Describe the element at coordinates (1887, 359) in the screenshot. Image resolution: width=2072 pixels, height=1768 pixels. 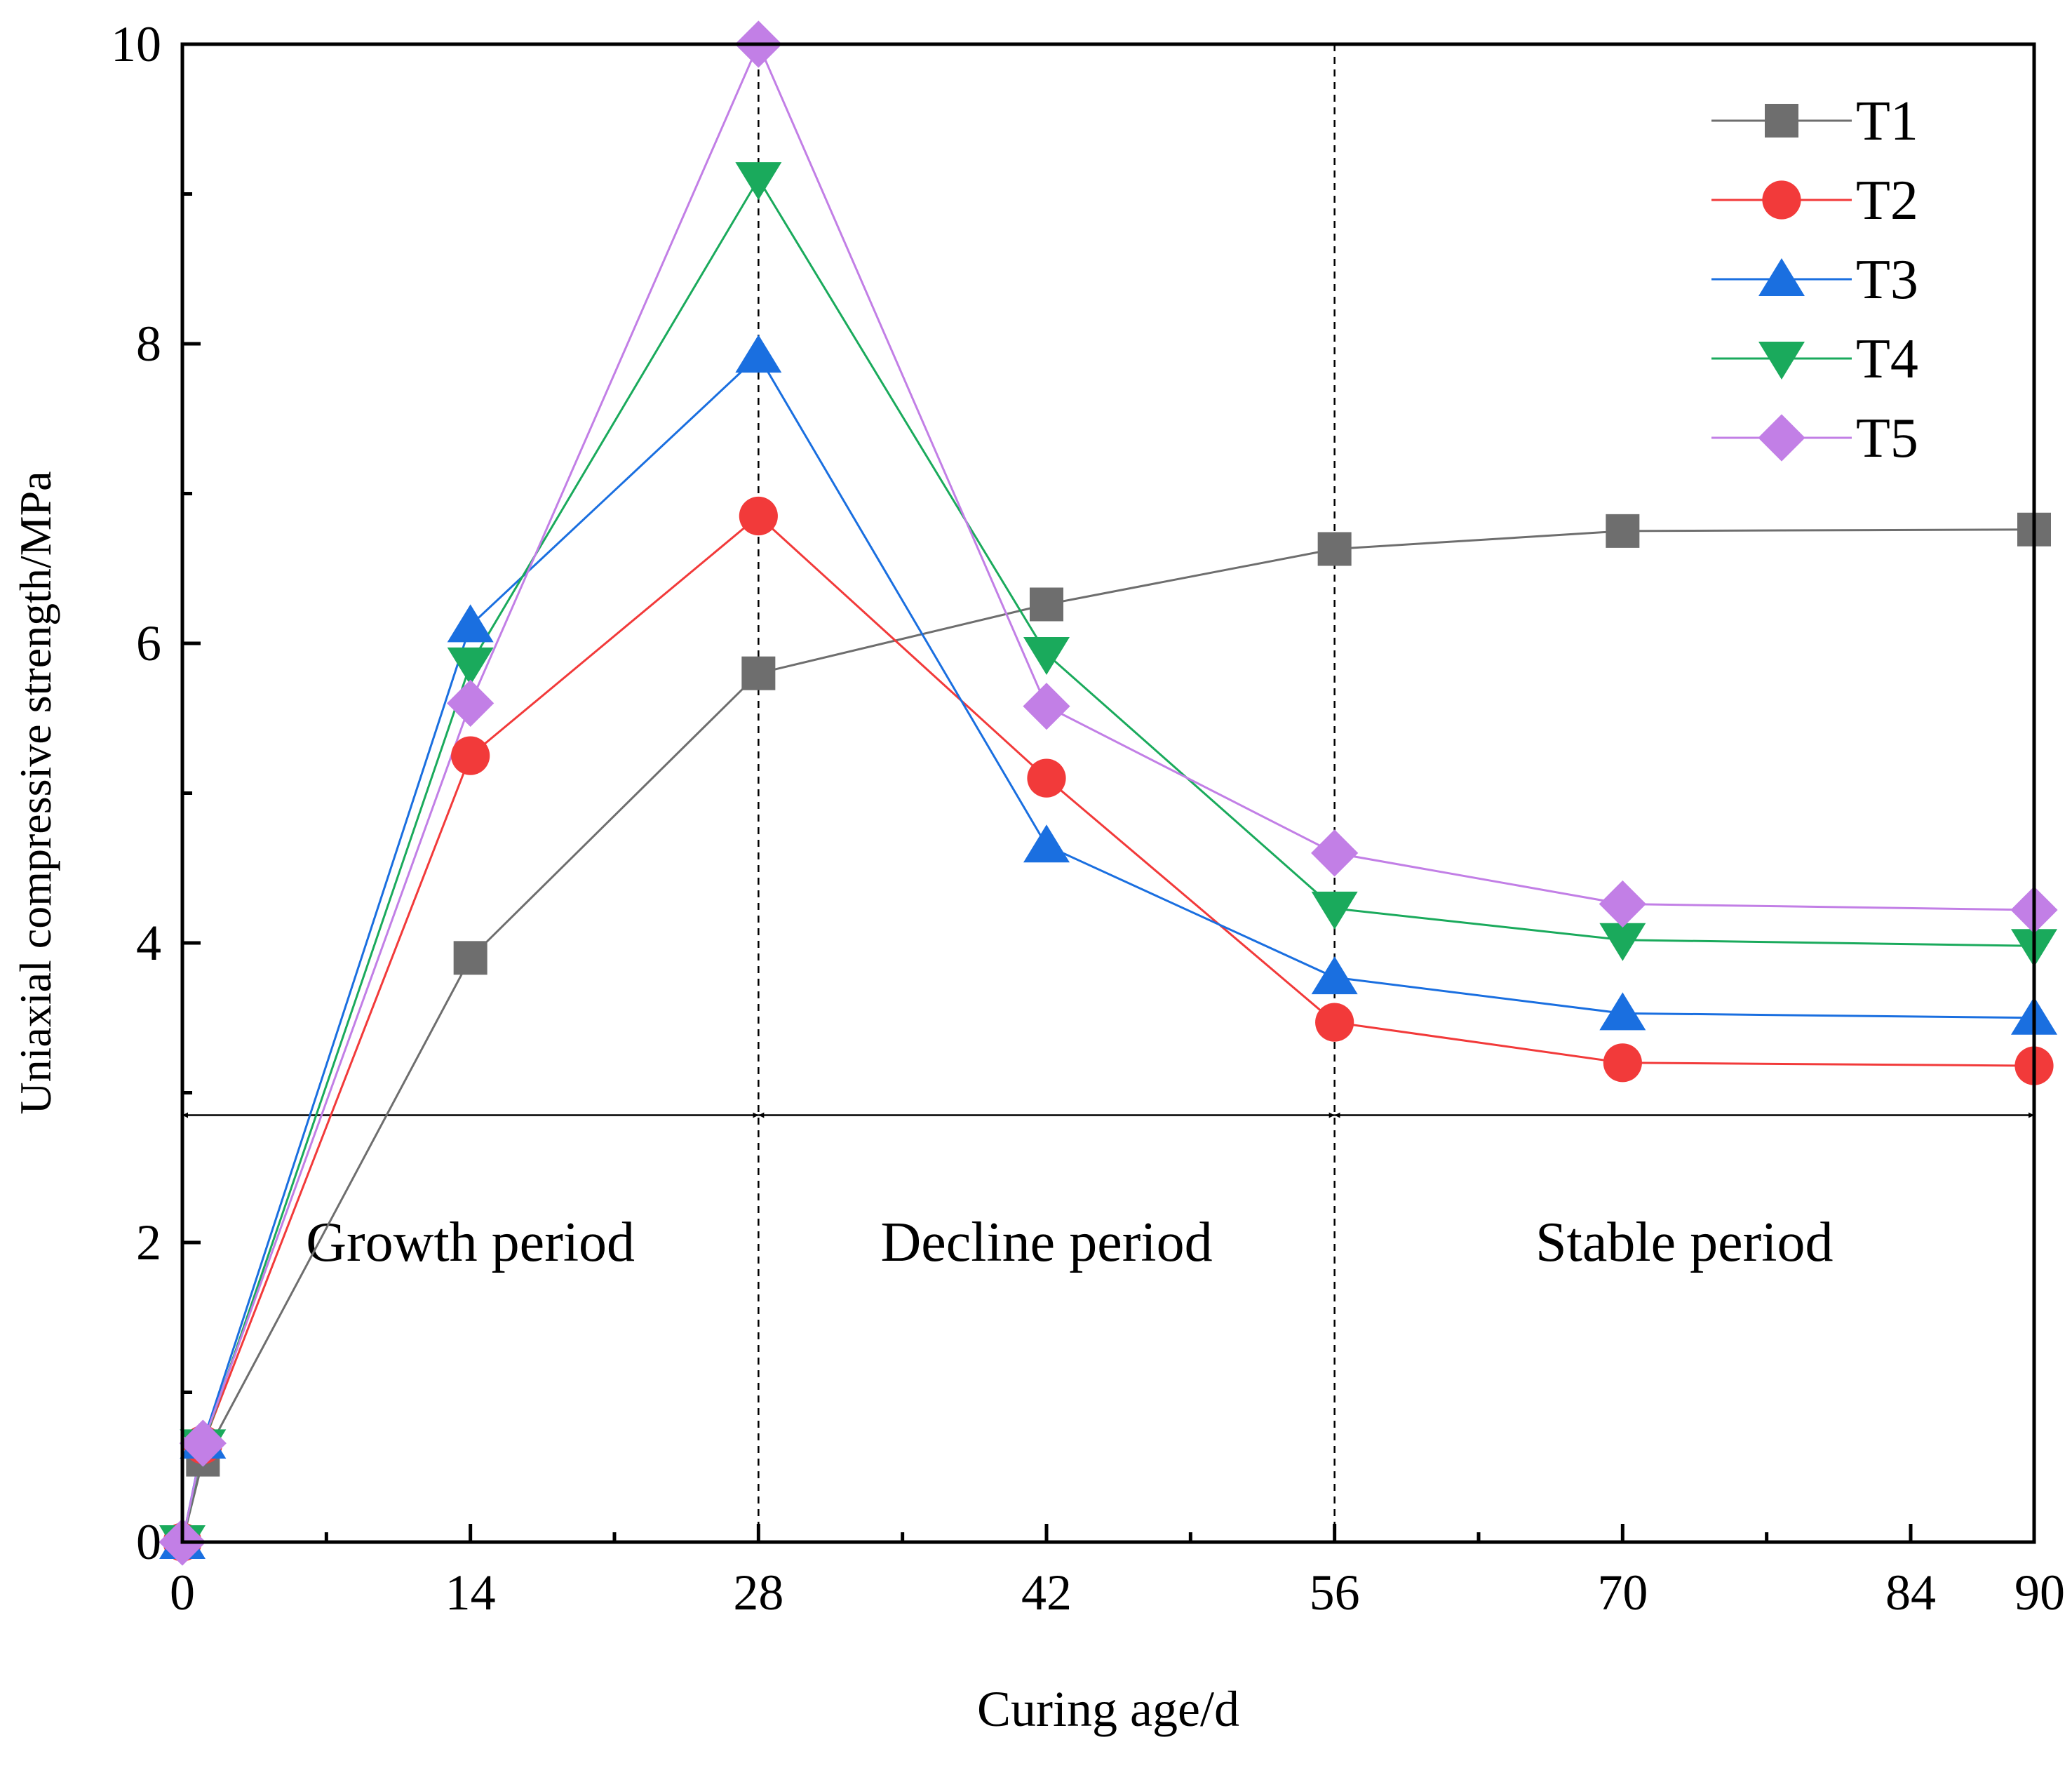
I see `legend-label-T4: T4` at that location.